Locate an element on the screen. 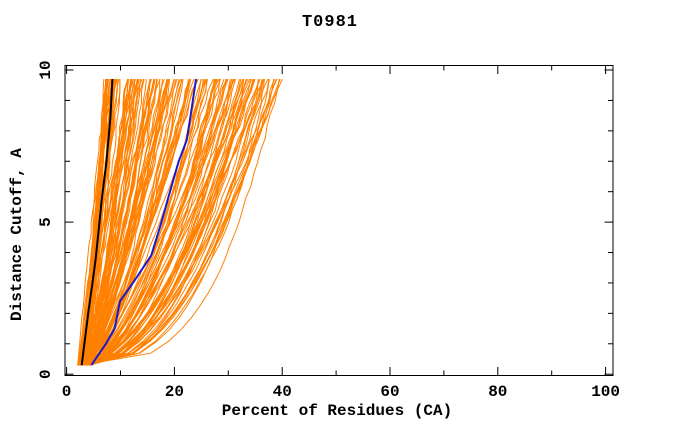 This screenshot has width=680, height=440. y-tick-label: 5 is located at coordinates (46, 222).